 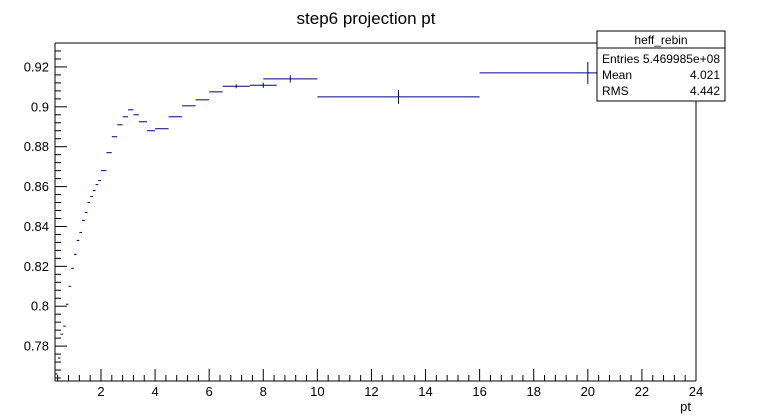 What do you see at coordinates (660, 40) in the screenshot?
I see `stats-box-title: heff_rebin` at bounding box center [660, 40].